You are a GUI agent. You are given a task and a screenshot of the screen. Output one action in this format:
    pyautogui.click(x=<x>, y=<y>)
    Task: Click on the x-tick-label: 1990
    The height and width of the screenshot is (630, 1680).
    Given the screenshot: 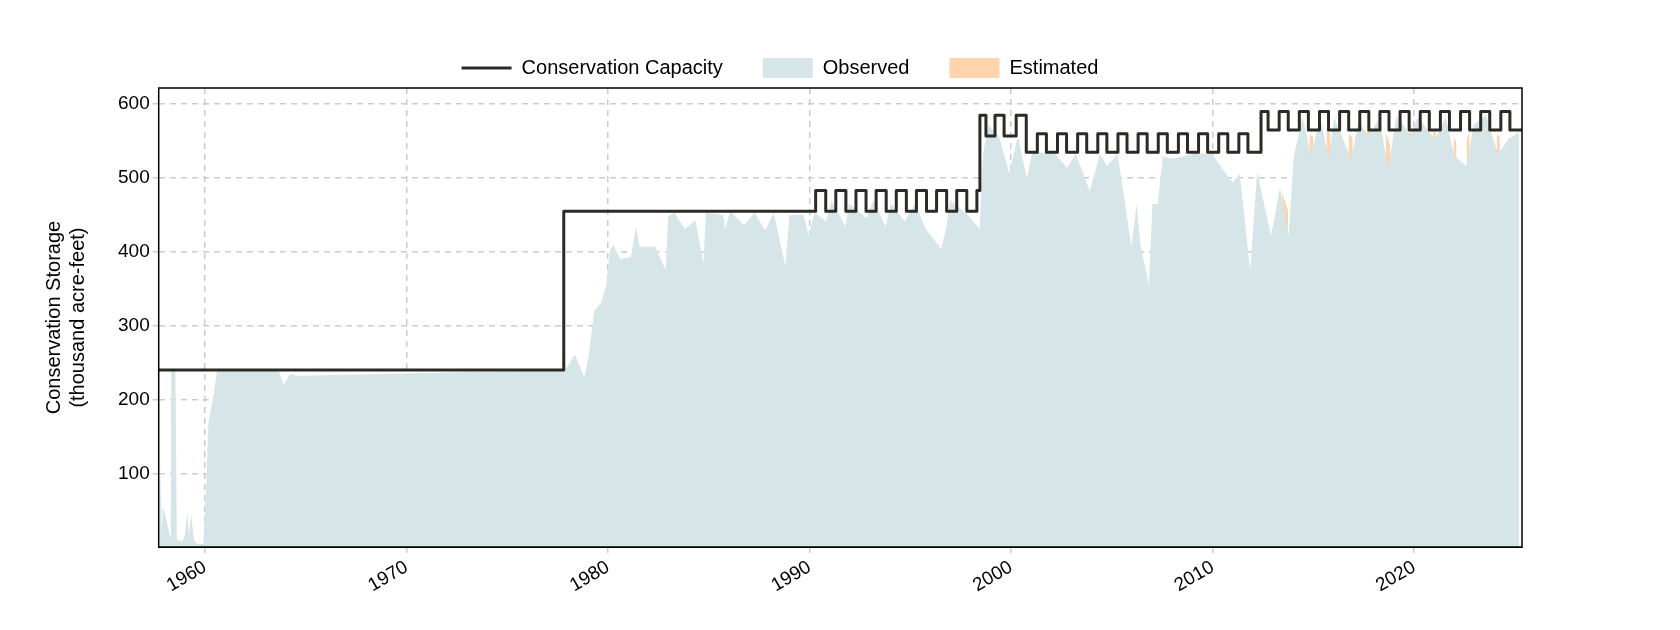 What is the action you would take?
    pyautogui.click(x=791, y=575)
    